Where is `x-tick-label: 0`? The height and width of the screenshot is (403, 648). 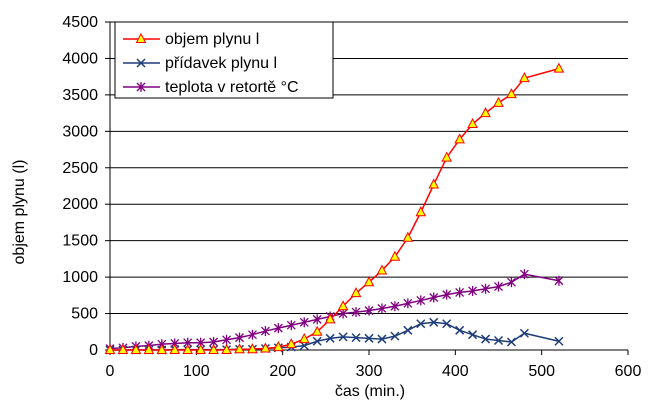
x-tick-label: 0 is located at coordinates (110, 371).